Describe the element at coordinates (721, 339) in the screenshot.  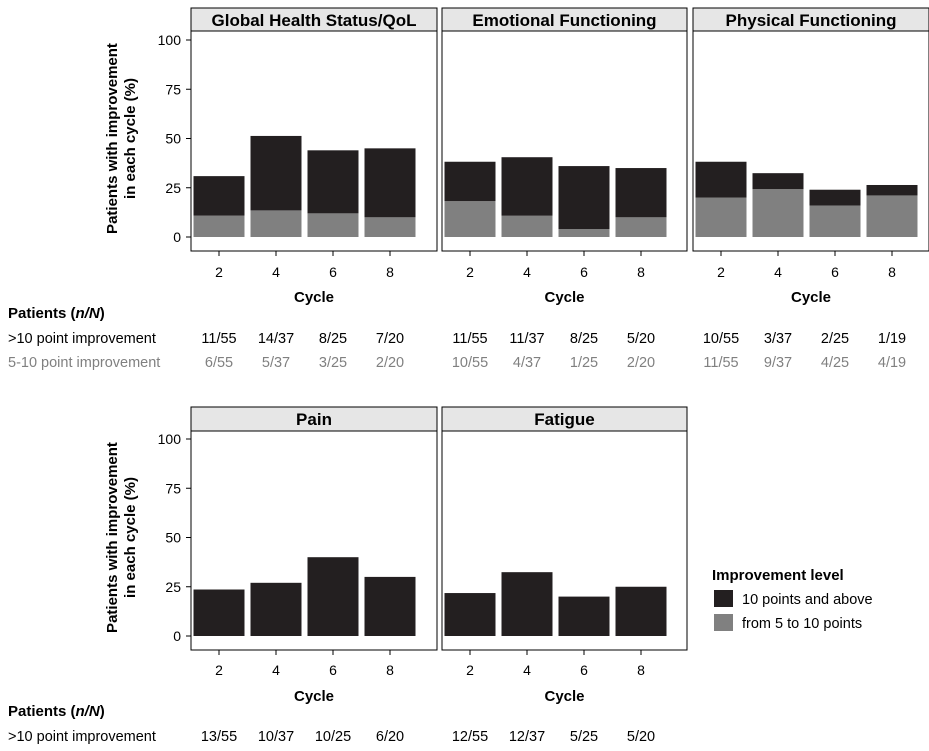
I see `table-above10-value: 10/55` at that location.